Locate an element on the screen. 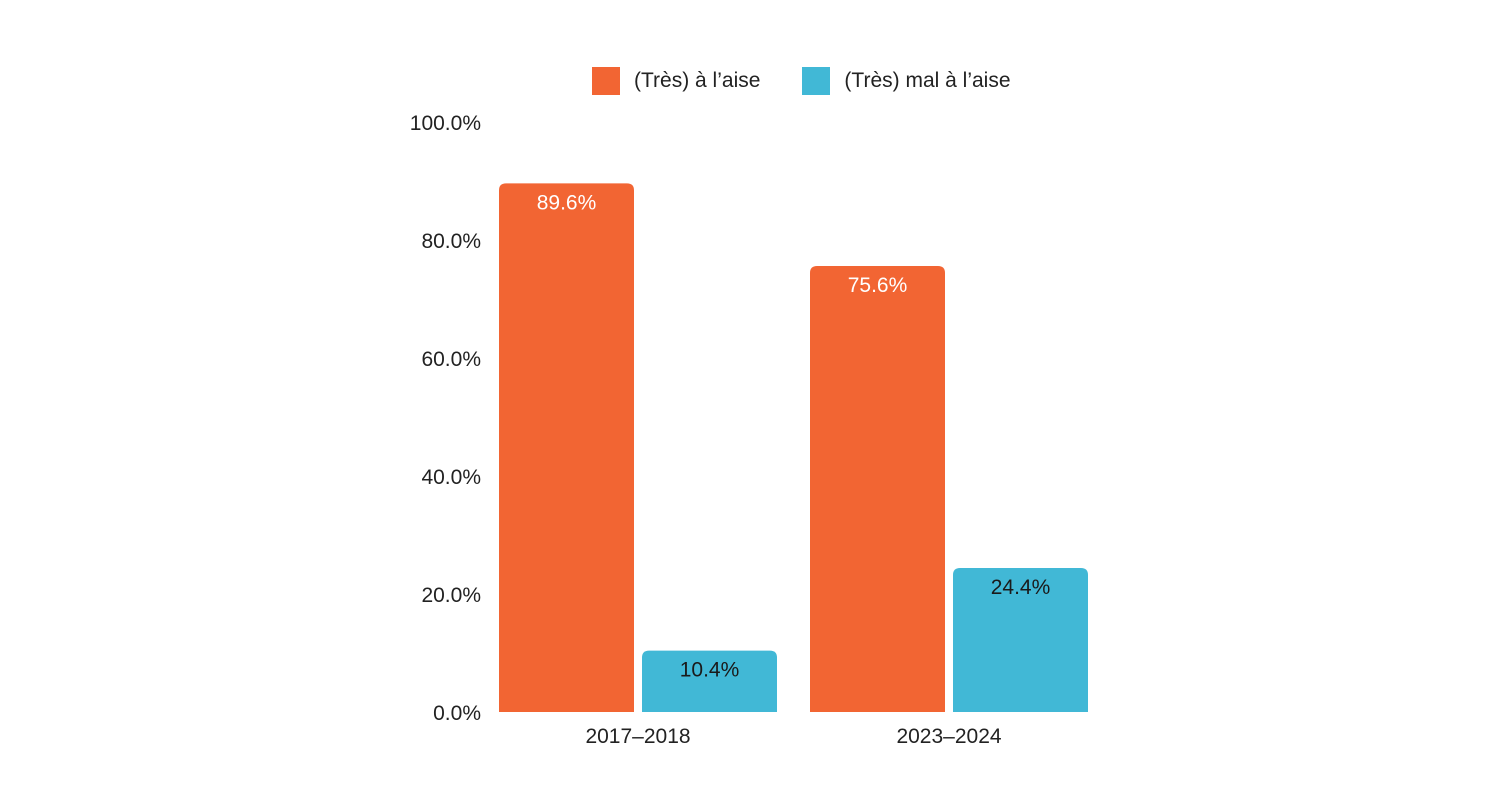 This screenshot has height=787, width=1500. y-tick-label: 60.0% is located at coordinates (451, 359).